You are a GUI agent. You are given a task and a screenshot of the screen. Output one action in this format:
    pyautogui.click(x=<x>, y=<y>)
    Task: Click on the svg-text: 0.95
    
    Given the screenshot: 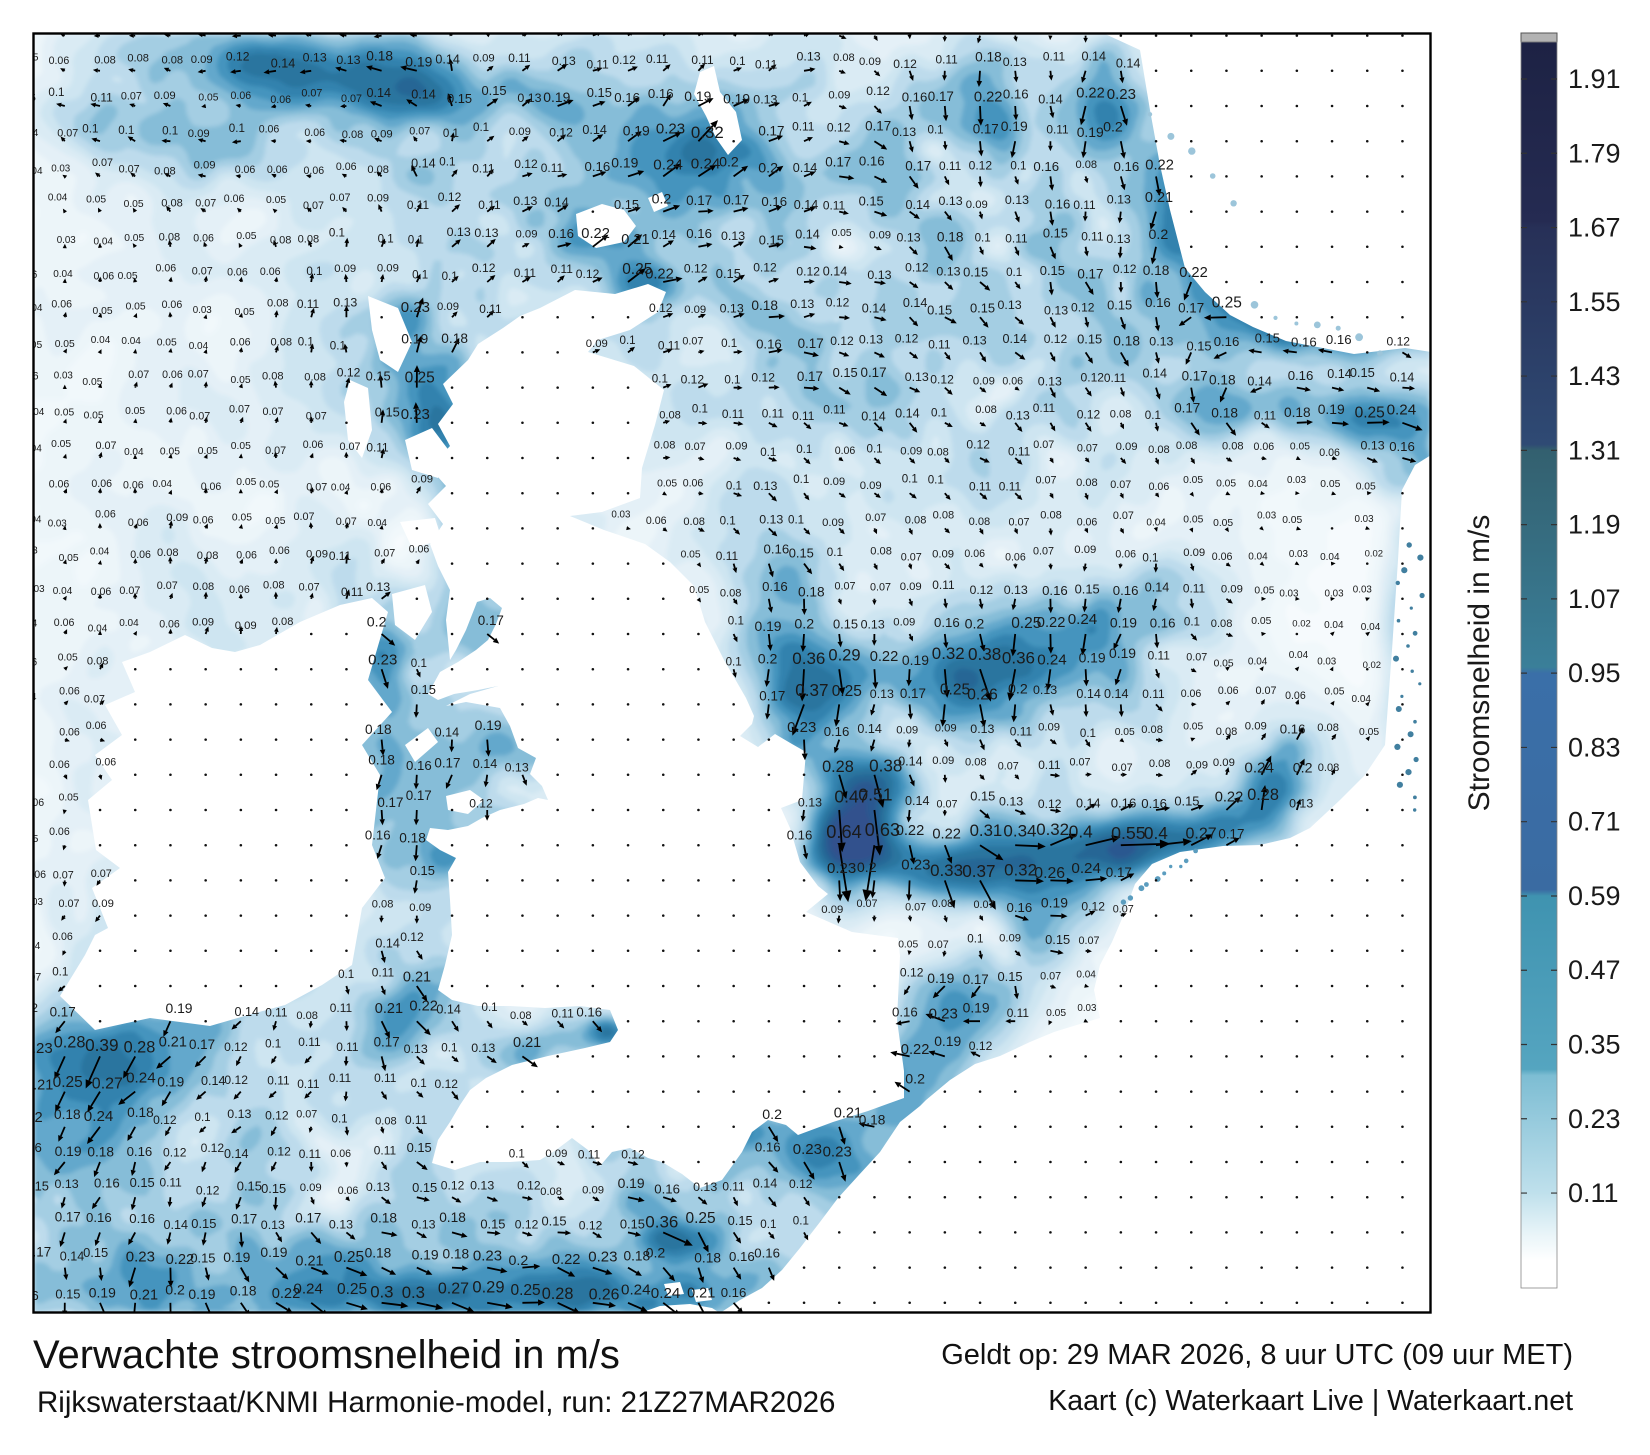 What is the action you would take?
    pyautogui.click(x=1594, y=673)
    